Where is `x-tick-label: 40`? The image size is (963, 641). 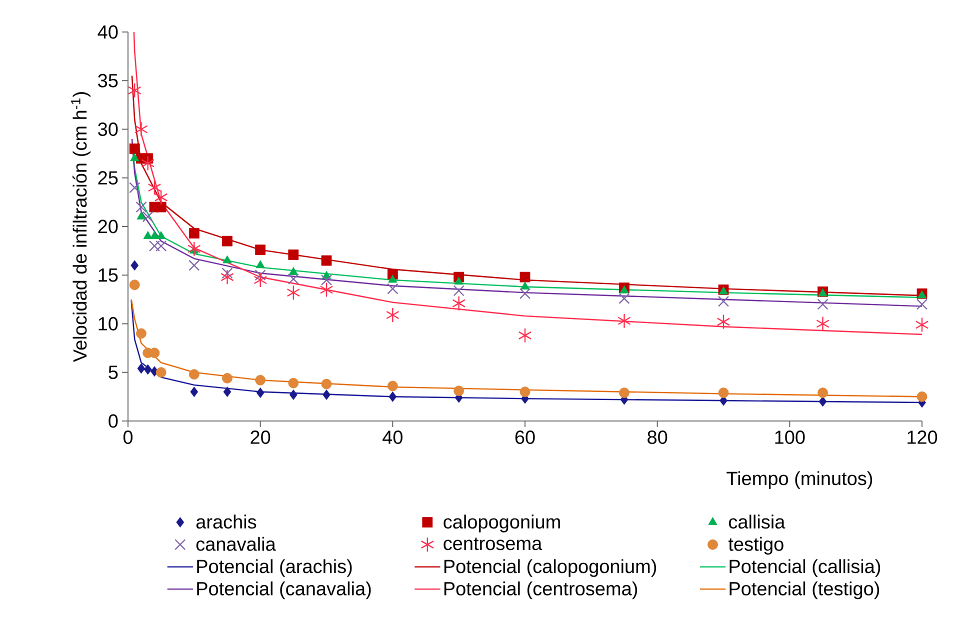 x-tick-label: 40 is located at coordinates (392, 437).